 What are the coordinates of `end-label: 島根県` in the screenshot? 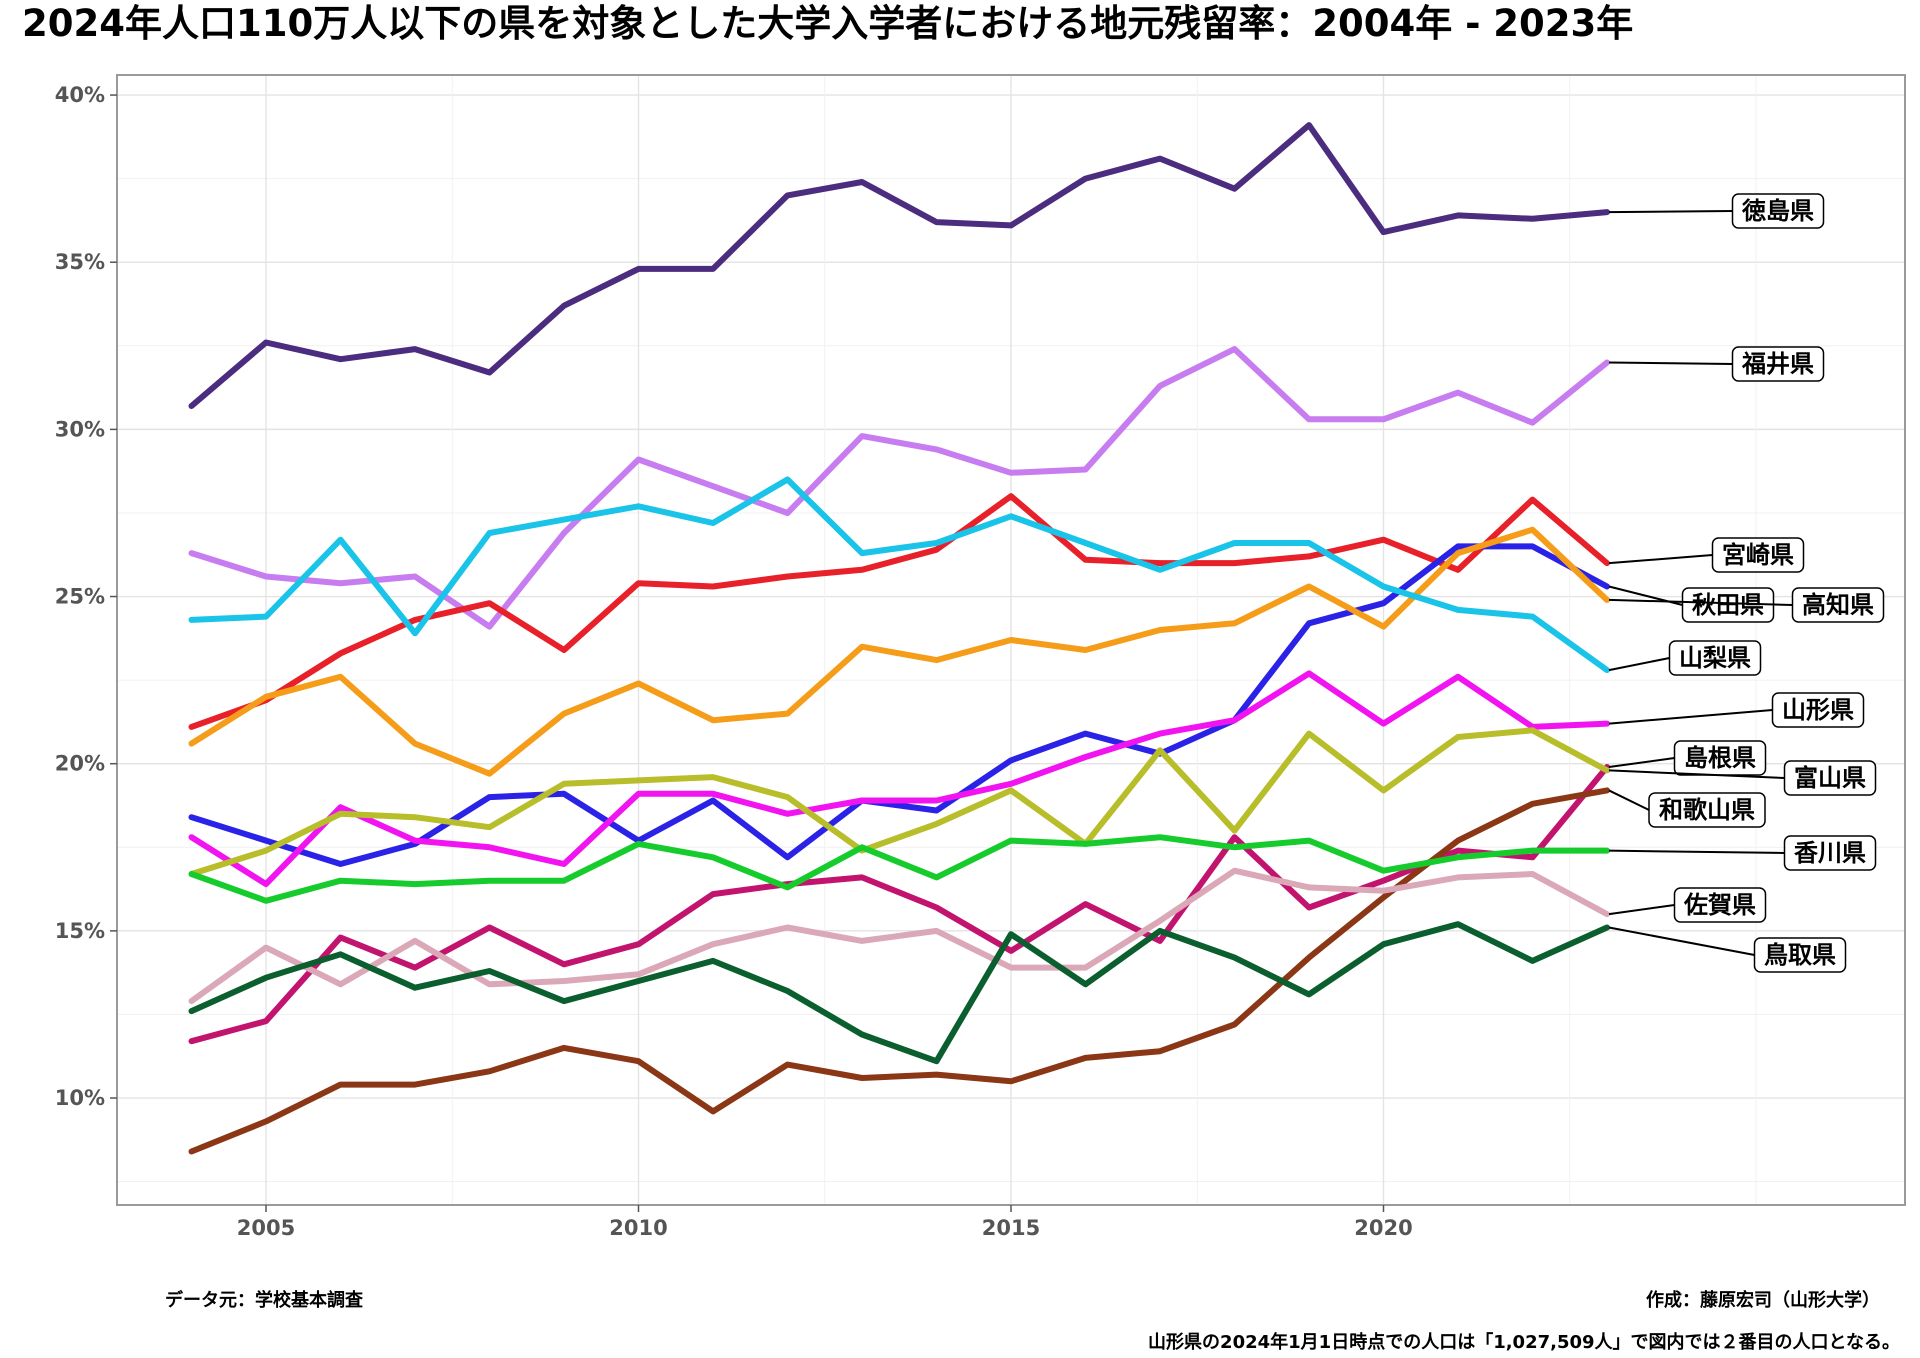 It's located at (1687, 758).